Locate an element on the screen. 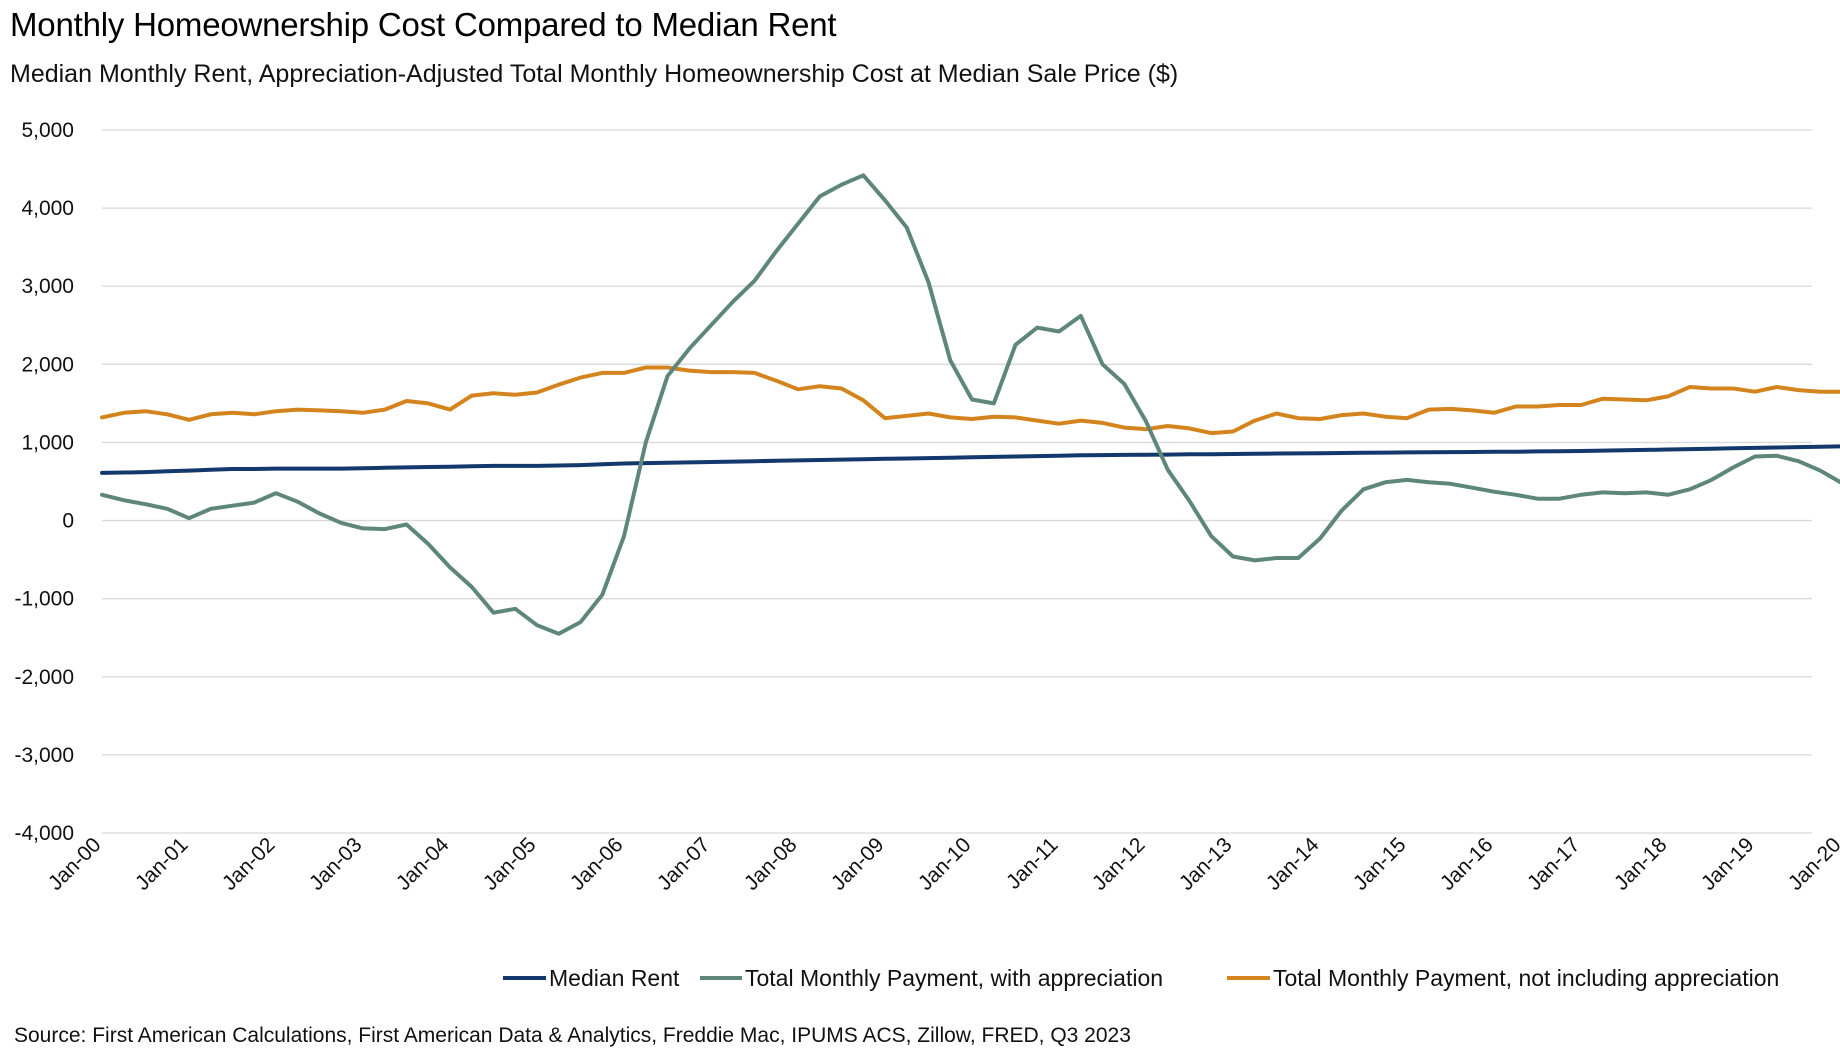 This screenshot has width=1840, height=1064. x-tick-label: Jan-19 is located at coordinates (1728, 864).